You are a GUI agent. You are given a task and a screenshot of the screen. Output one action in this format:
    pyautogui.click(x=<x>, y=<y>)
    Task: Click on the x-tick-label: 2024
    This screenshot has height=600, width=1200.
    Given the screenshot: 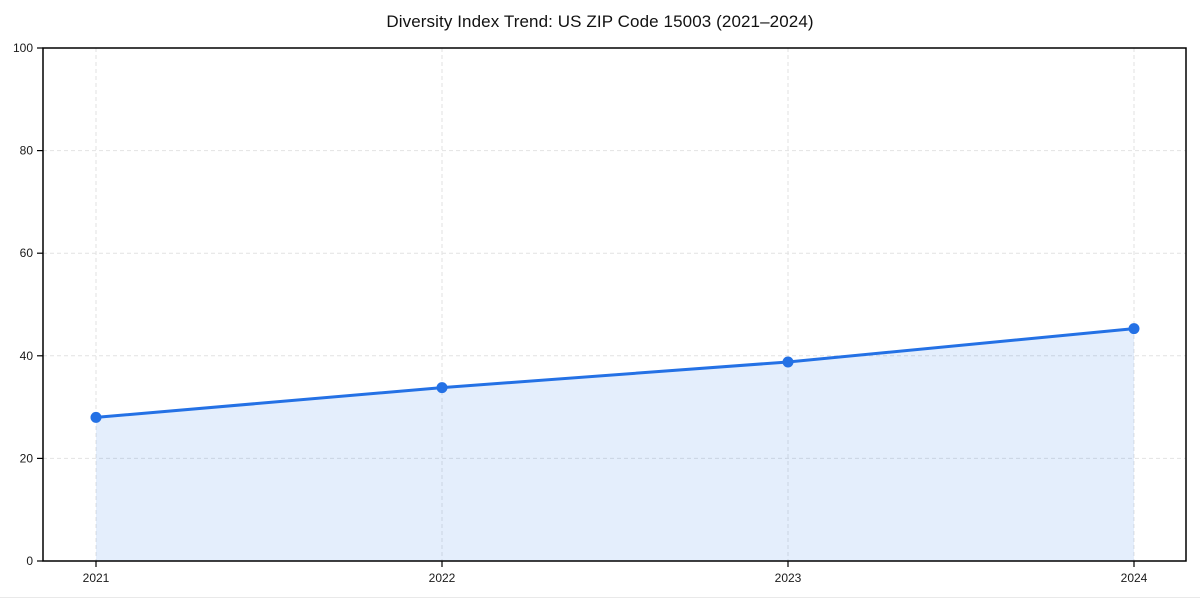 What is the action you would take?
    pyautogui.click(x=1134, y=578)
    